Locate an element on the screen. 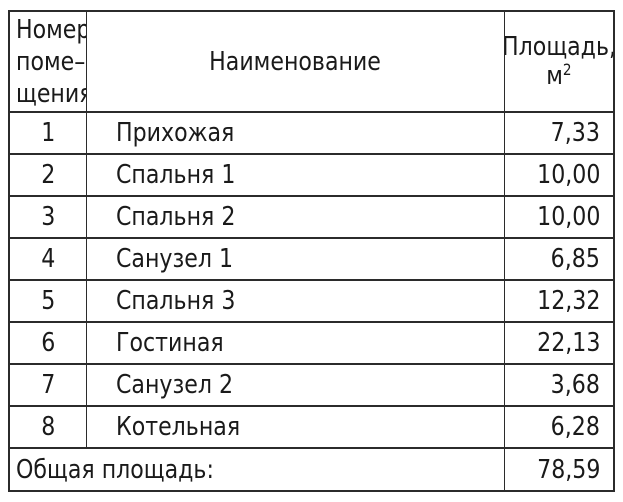 The width and height of the screenshot is (623, 502). room-number-cell: 6 is located at coordinates (48, 344).